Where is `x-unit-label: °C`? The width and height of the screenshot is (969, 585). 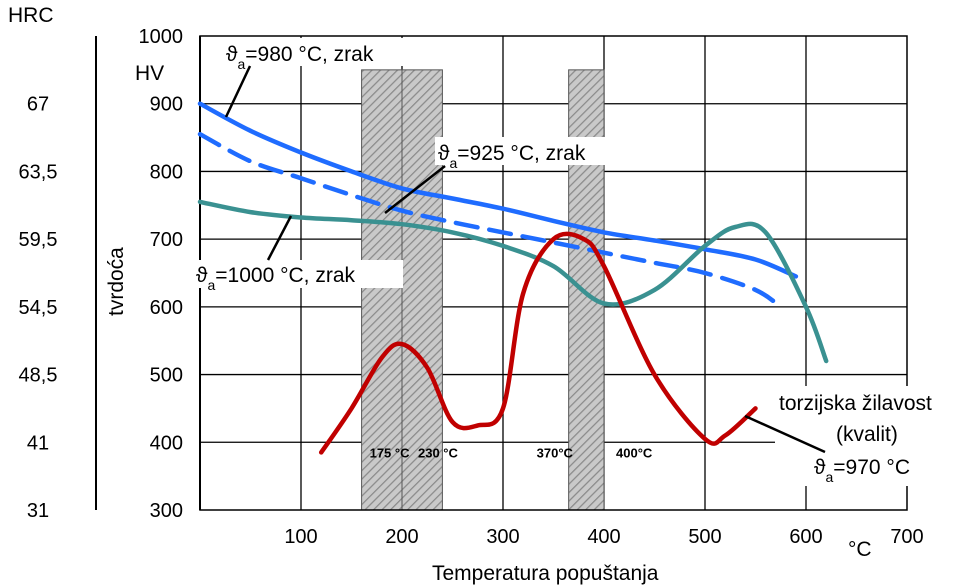
x-unit-label: °C is located at coordinates (860, 549).